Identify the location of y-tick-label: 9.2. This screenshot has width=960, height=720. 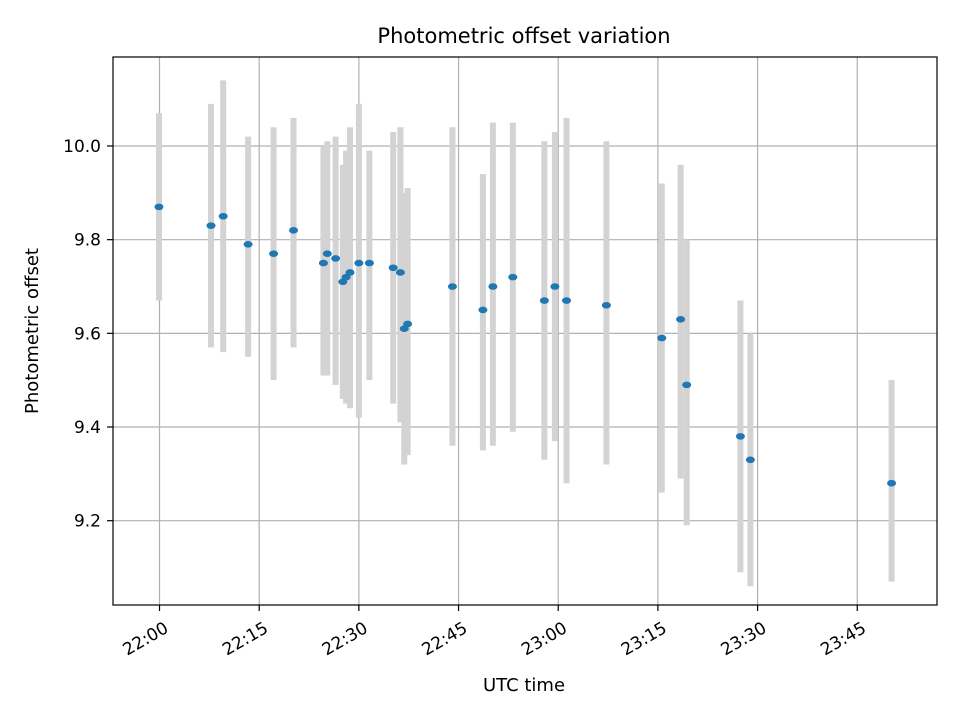
(87, 522).